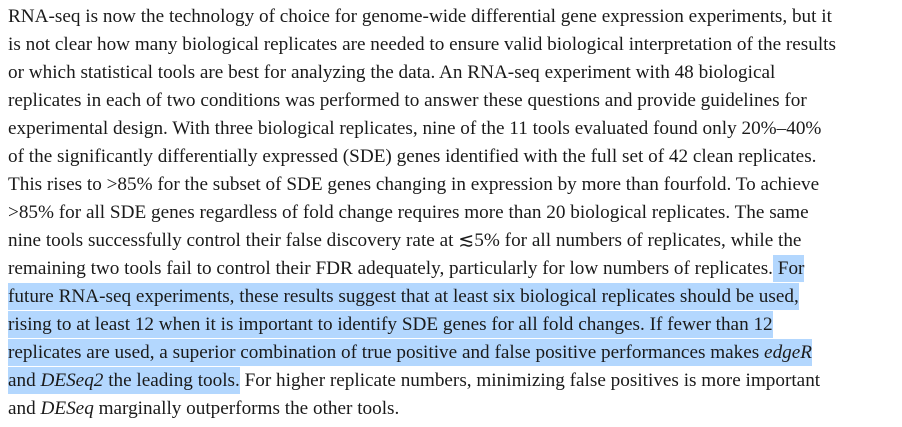  What do you see at coordinates (246, 408) in the screenshot?
I see `text-segment: marginally outperforms the other tools.` at bounding box center [246, 408].